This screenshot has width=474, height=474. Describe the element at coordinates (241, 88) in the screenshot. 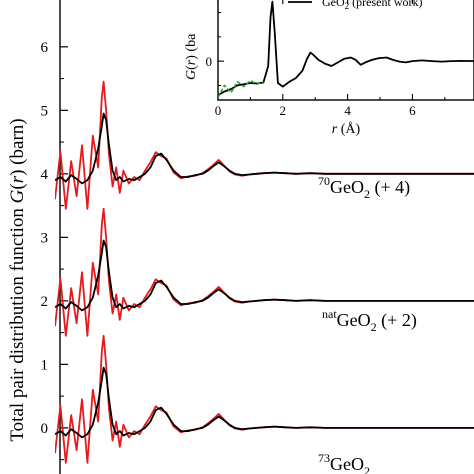

I see `inset-series-dashed-green` at that location.